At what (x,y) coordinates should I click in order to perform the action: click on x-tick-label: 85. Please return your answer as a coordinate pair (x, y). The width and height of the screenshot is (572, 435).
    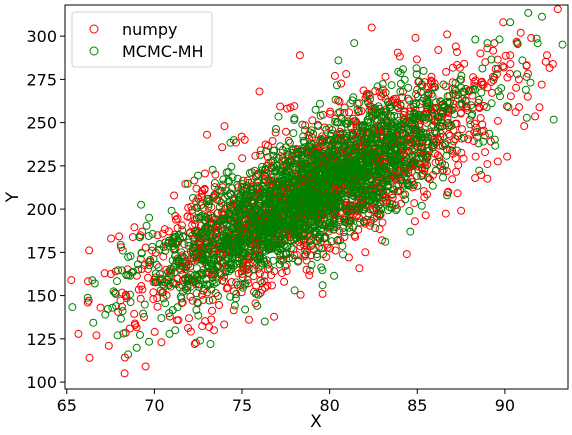
    Looking at the image, I should click on (417, 405).